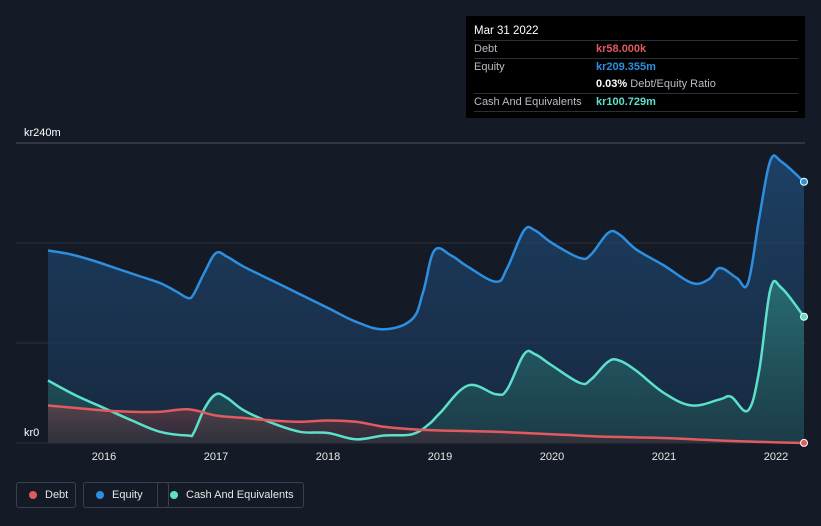 This screenshot has width=821, height=526. What do you see at coordinates (673, 84) in the screenshot?
I see `tooltip-ratio-label: Debt/Equity Ratio` at bounding box center [673, 84].